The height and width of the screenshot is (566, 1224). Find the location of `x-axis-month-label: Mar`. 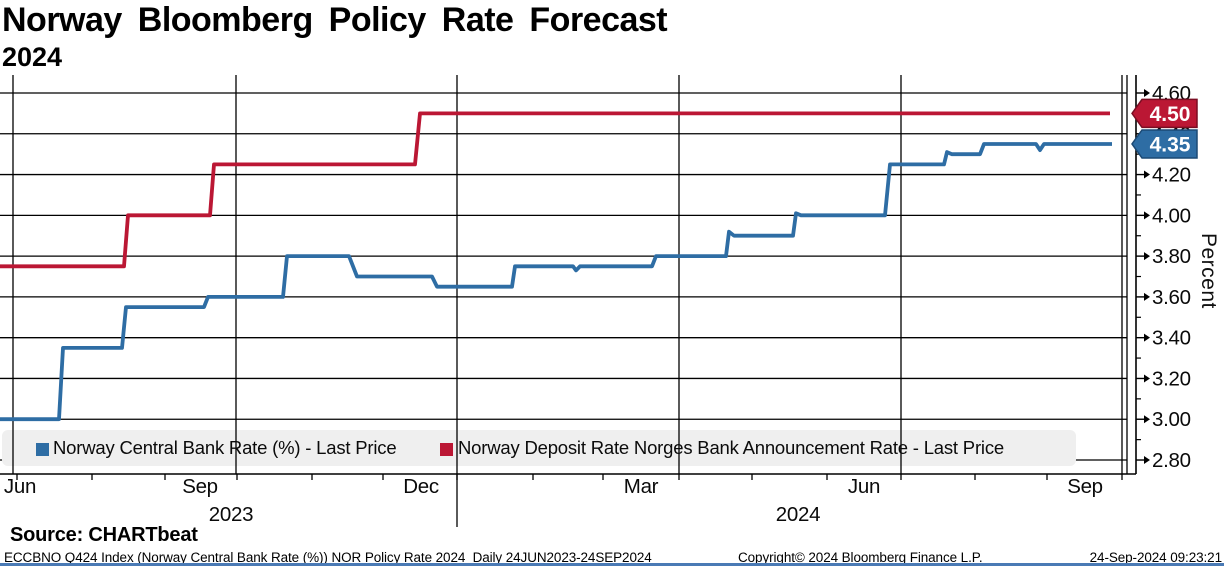

x-axis-month-label: Mar is located at coordinates (641, 486).